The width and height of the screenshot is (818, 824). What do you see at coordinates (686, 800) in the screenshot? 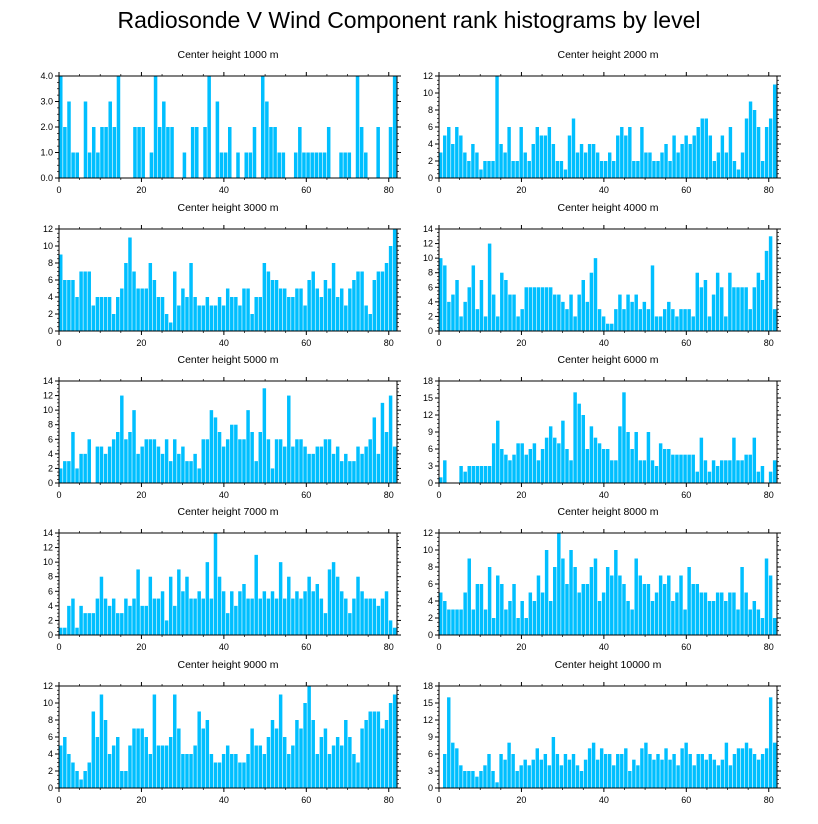
I see `x-tick-label: 60` at bounding box center [686, 800].